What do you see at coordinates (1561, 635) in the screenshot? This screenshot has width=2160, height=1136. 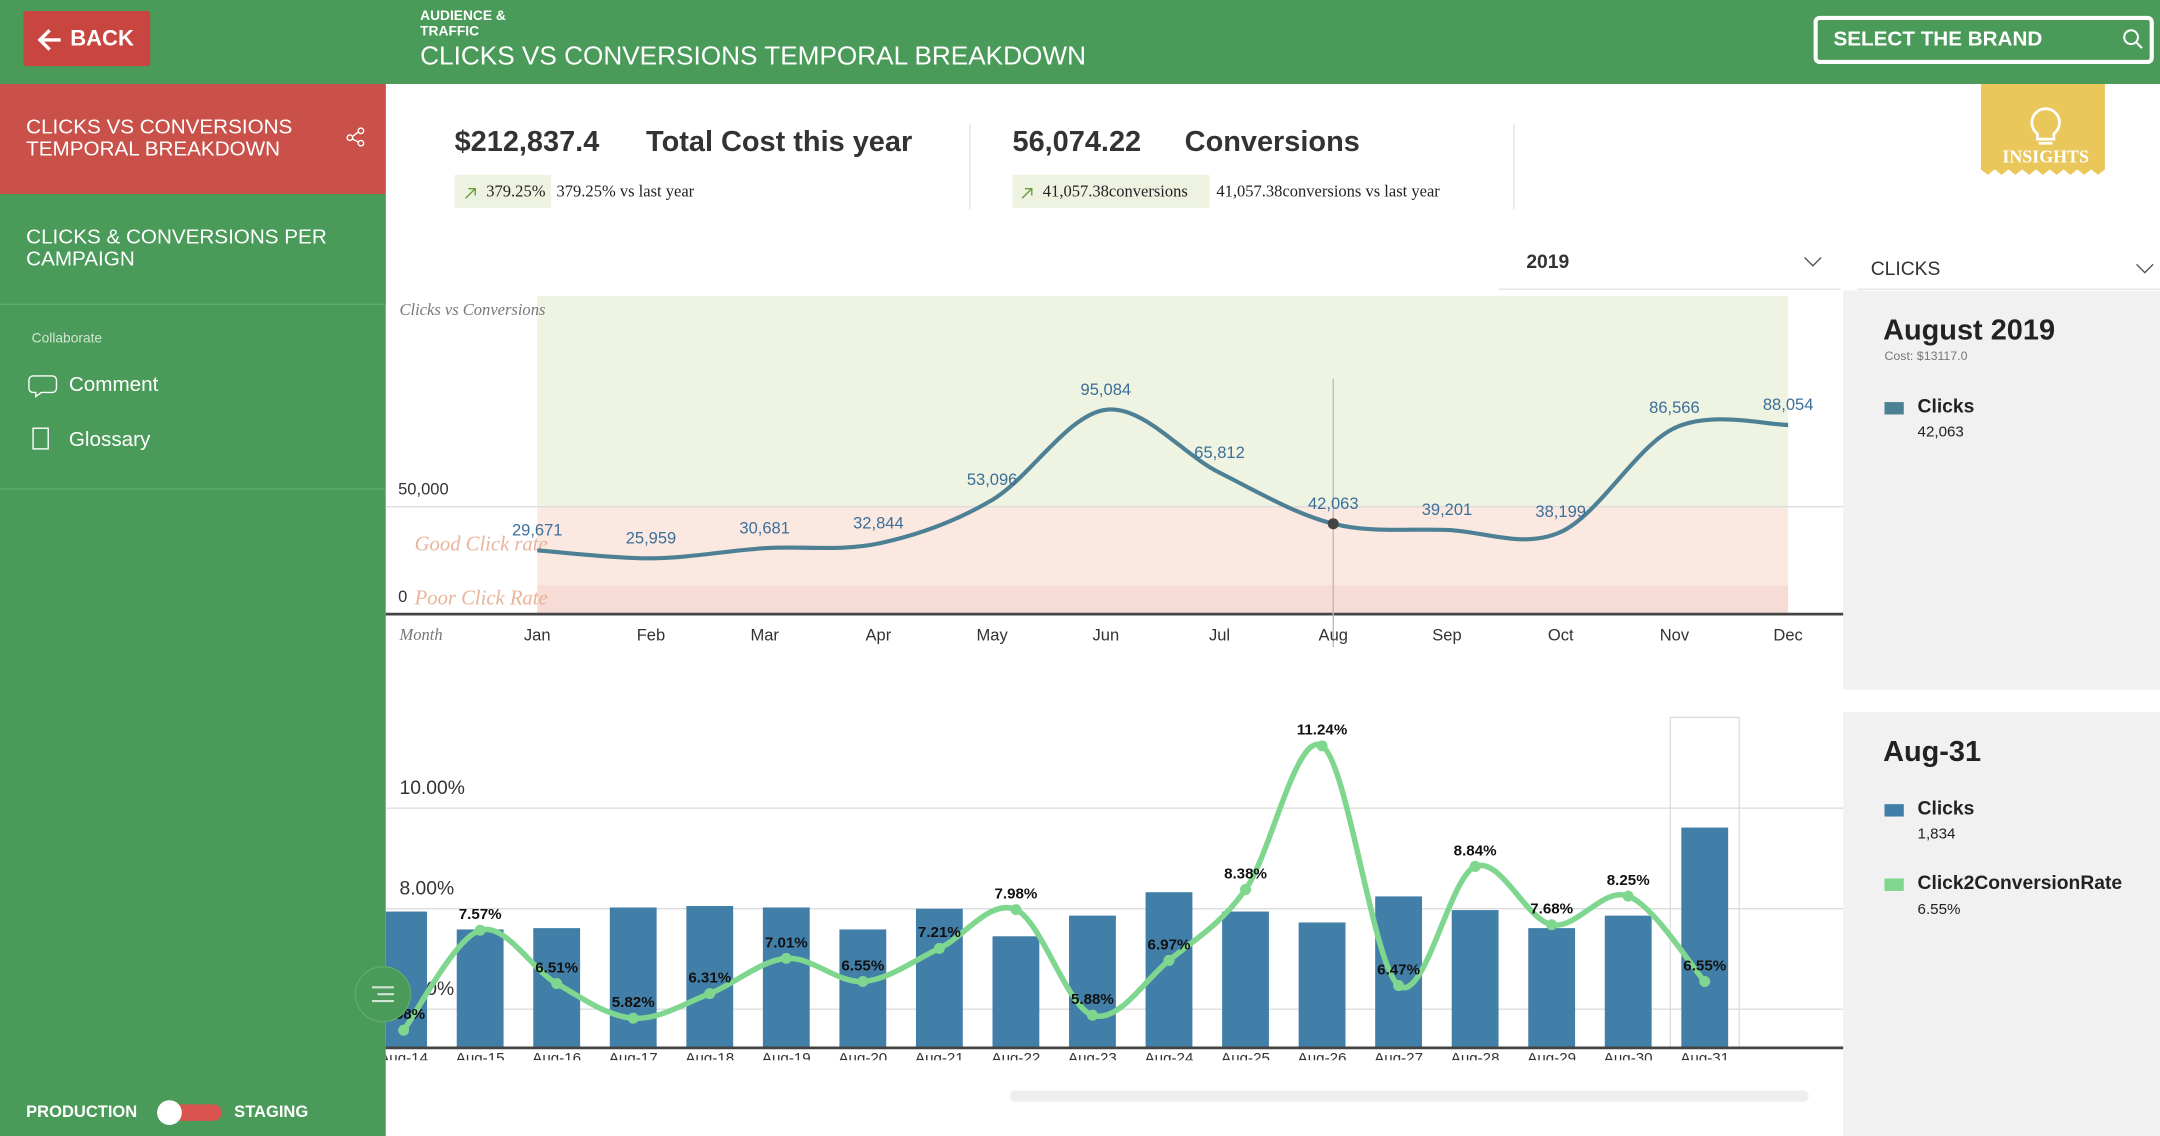 I see `x-tick-label: Oct` at bounding box center [1561, 635].